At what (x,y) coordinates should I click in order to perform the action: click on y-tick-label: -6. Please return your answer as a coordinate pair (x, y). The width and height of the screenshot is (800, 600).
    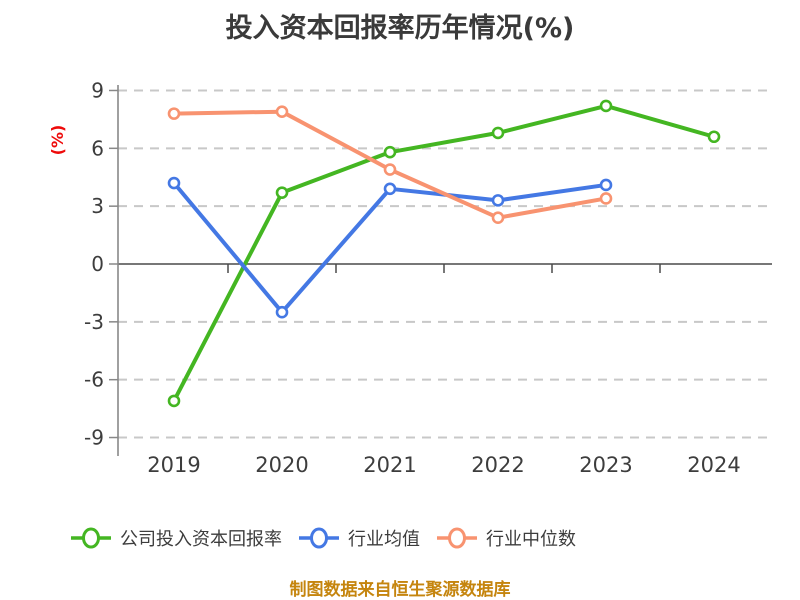
    Looking at the image, I should click on (94, 380).